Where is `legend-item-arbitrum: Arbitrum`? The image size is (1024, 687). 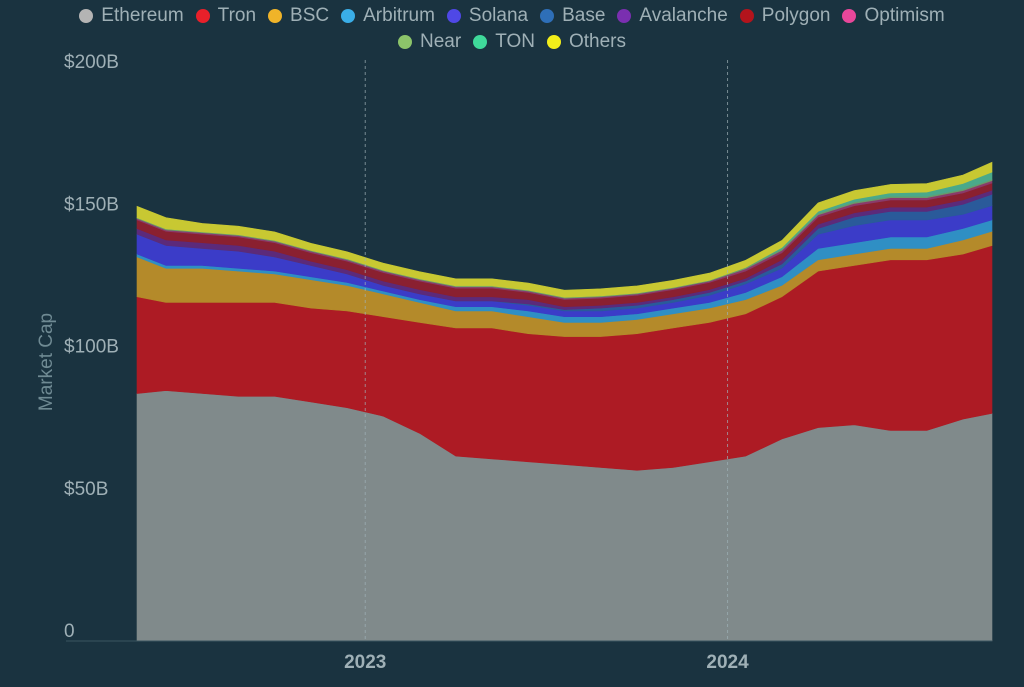 legend-item-arbitrum: Arbitrum is located at coordinates (388, 16).